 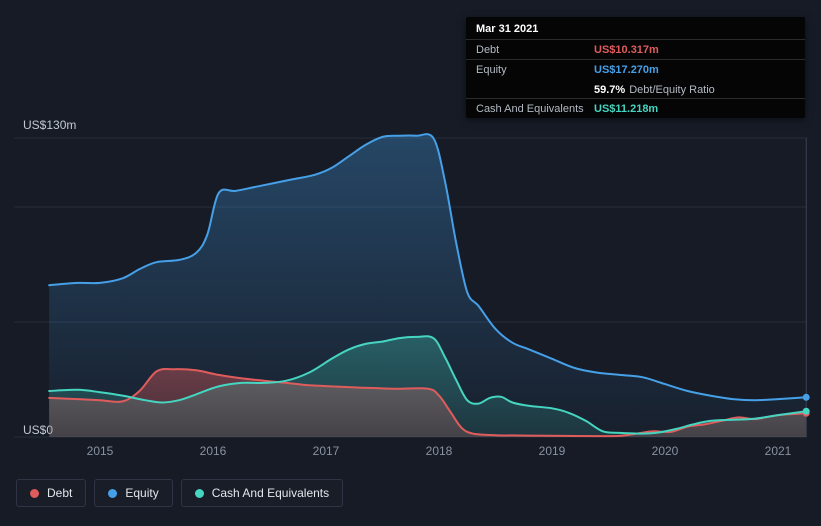 I want to click on legend-equity-label: Equity, so click(x=142, y=493).